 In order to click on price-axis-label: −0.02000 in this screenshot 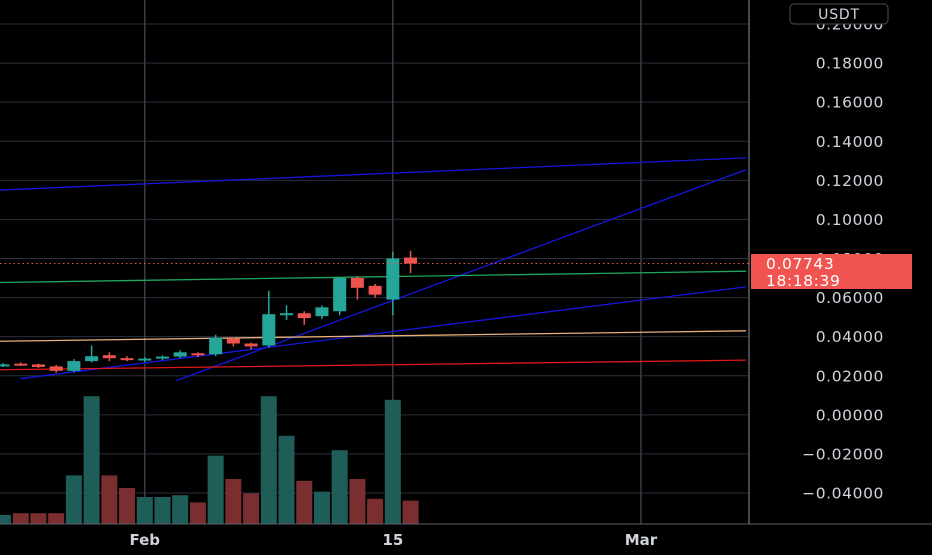, I will do `click(843, 454)`.